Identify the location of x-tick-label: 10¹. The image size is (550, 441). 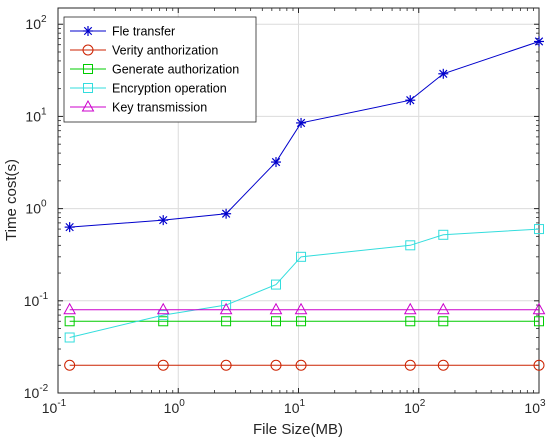
(295, 407).